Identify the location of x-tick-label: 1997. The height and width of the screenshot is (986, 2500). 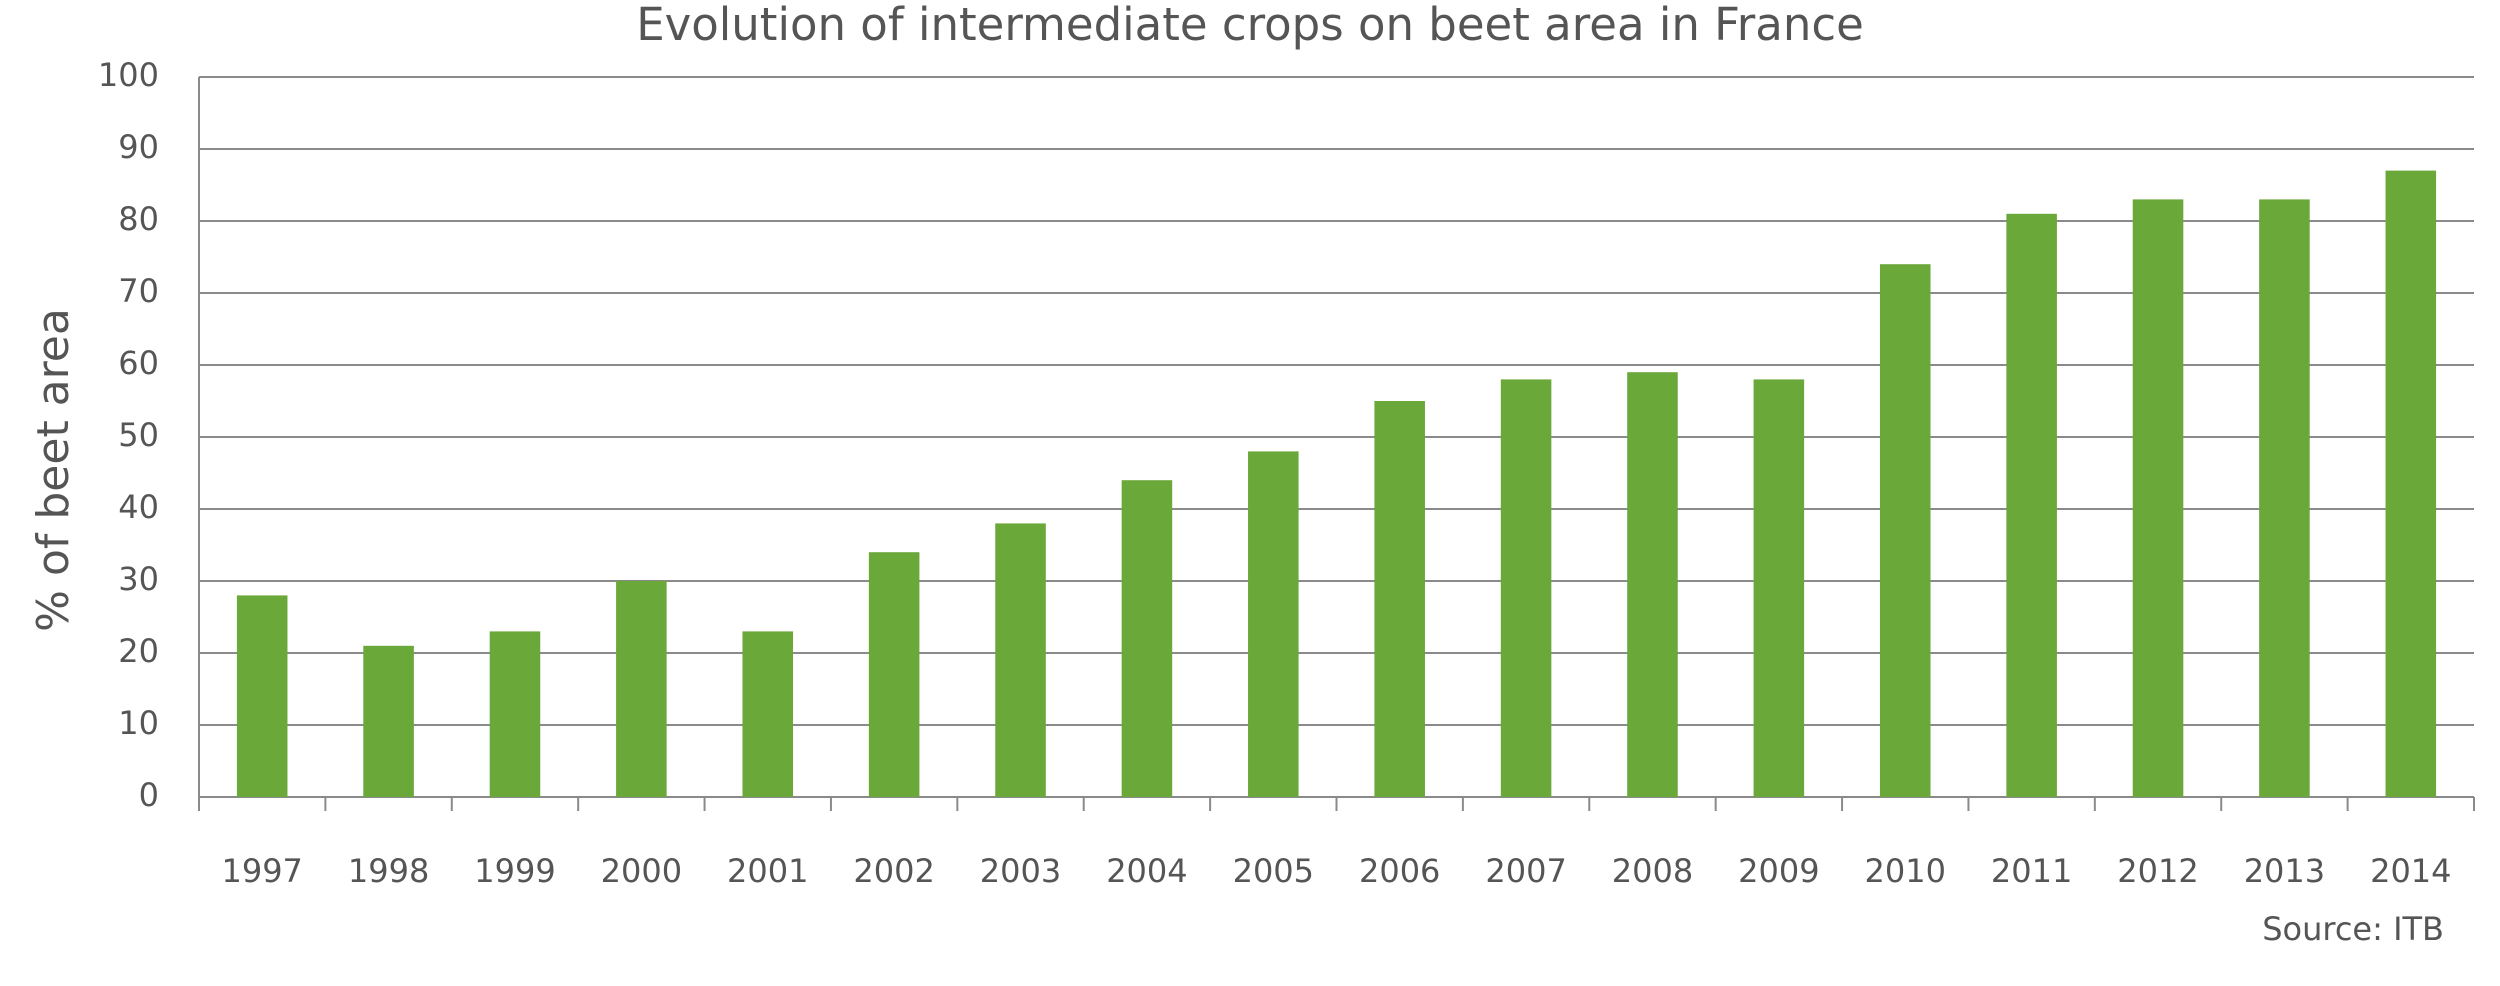
(261, 871).